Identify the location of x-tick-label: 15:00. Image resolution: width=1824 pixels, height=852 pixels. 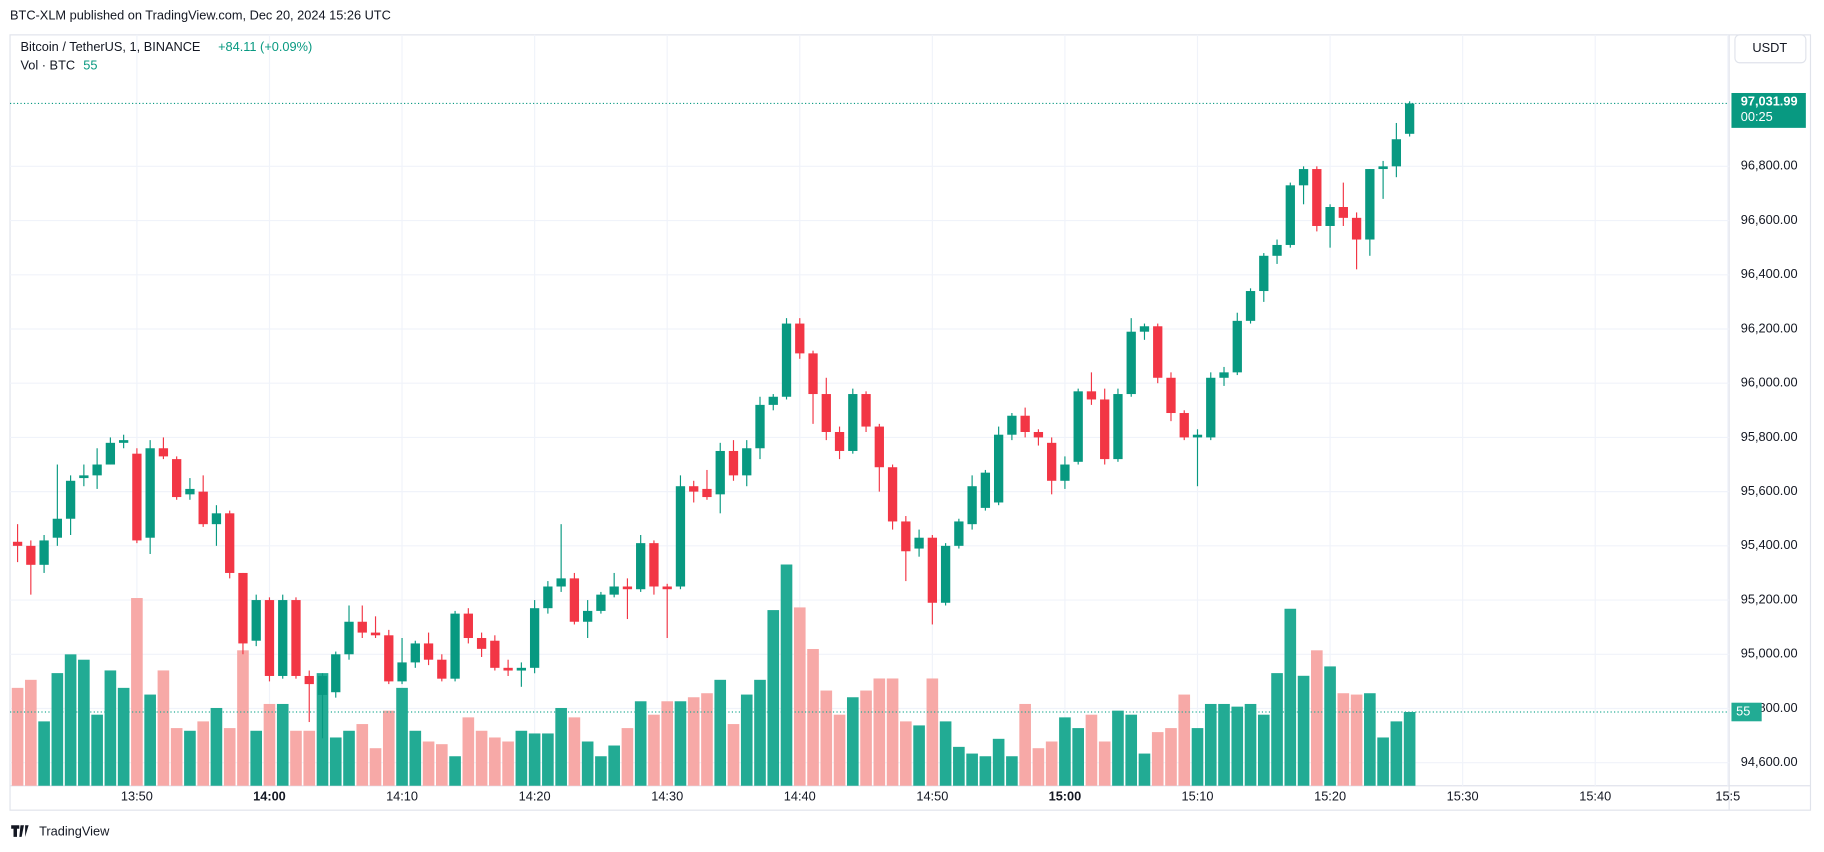
(1065, 796).